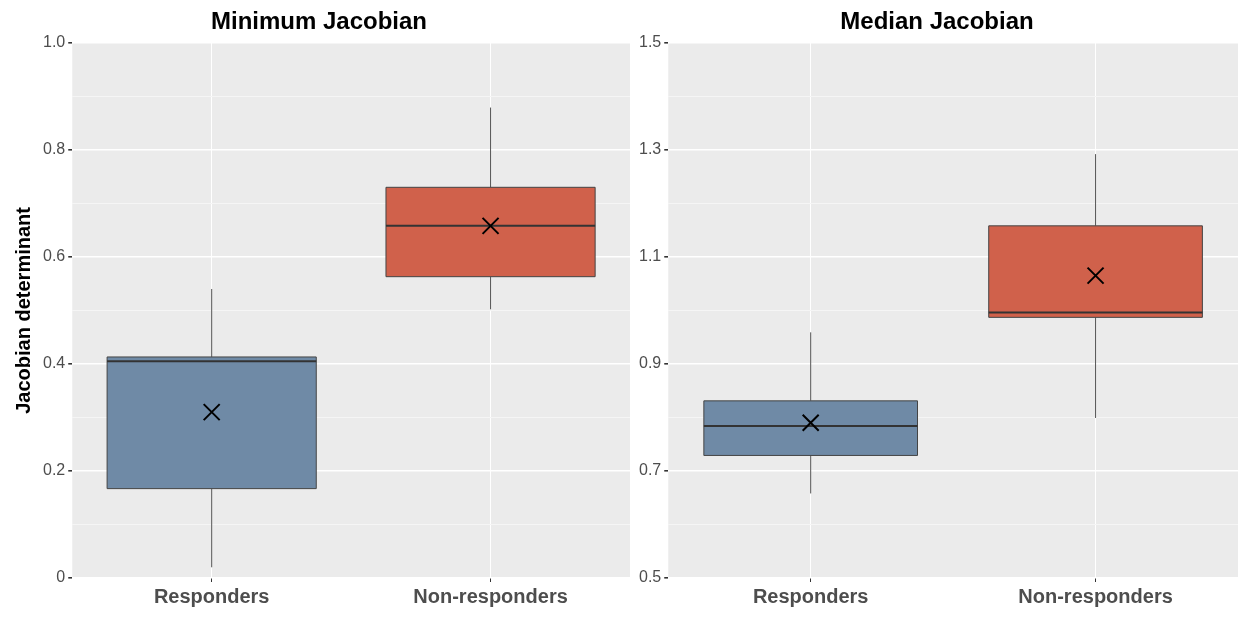 This screenshot has height=620, width=1253. I want to click on y-tick-label: 0.6, so click(54, 256).